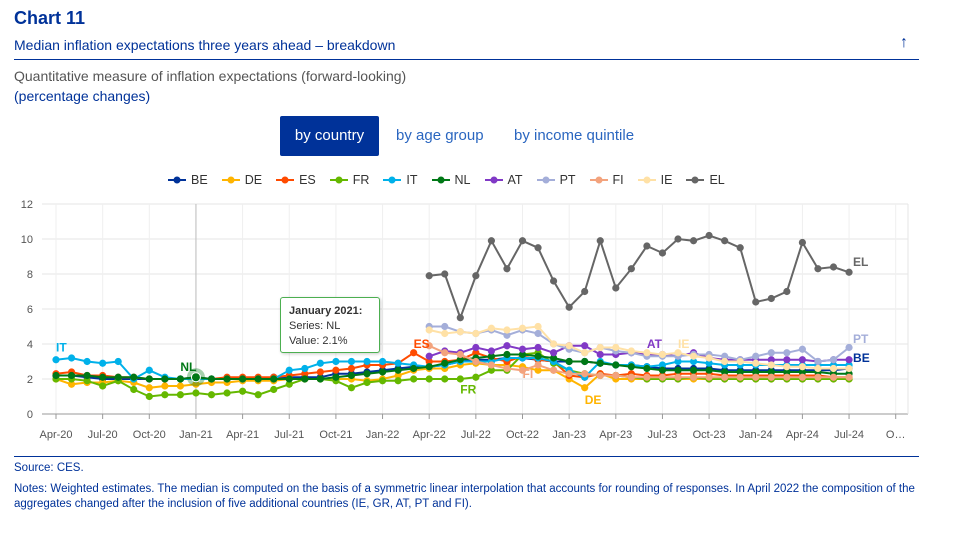  I want to click on y-tick-label: 12, so click(27, 205).